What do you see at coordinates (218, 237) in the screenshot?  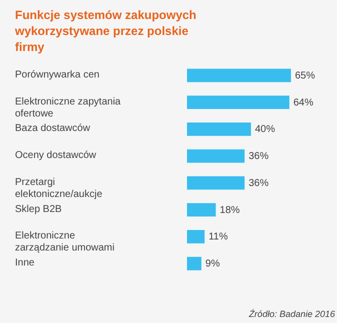 I see `data-label: 11%` at bounding box center [218, 237].